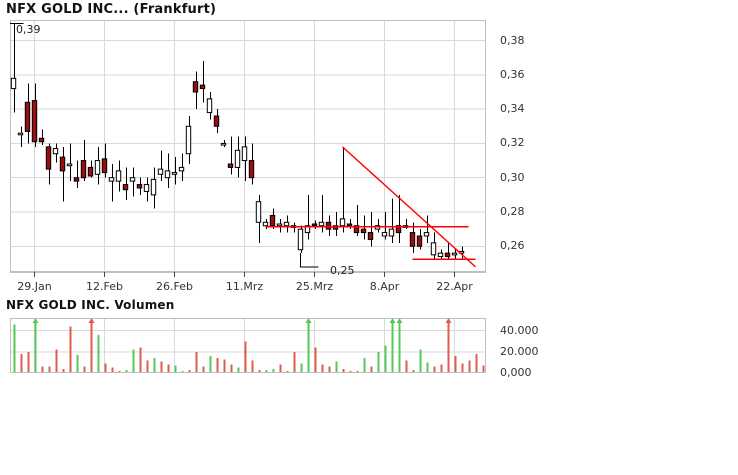 The height and width of the screenshot is (475, 738). Describe the element at coordinates (512, 211) in the screenshot. I see `y-axis-tick-label: 0,28` at that location.